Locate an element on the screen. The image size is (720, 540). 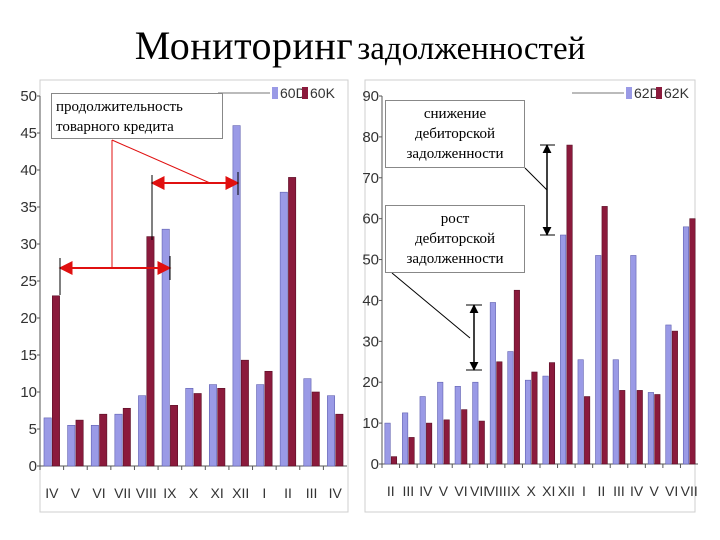
note-line: дебиторской is located at coordinates (455, 239).